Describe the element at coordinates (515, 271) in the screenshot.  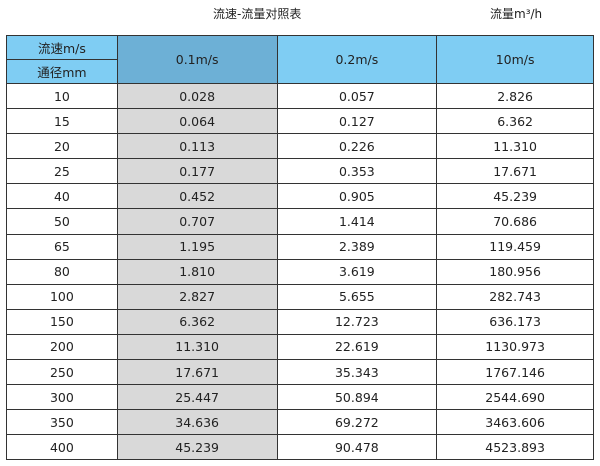
I see `flow-cell: 180.956` at that location.